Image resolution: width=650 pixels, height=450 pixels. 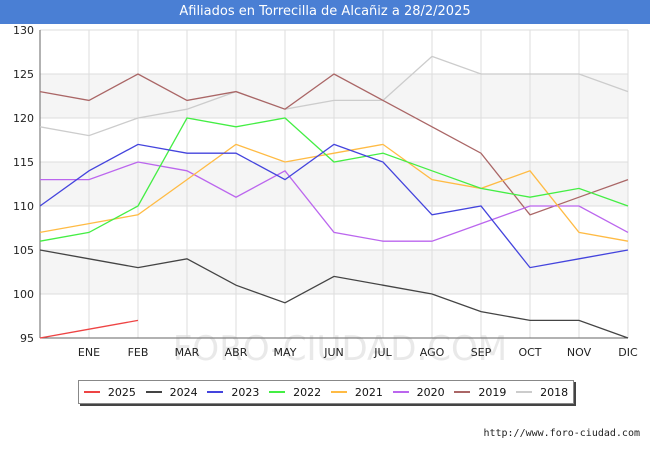 What do you see at coordinates (23, 162) in the screenshot?
I see `y-tick-label: 115` at bounding box center [23, 162].